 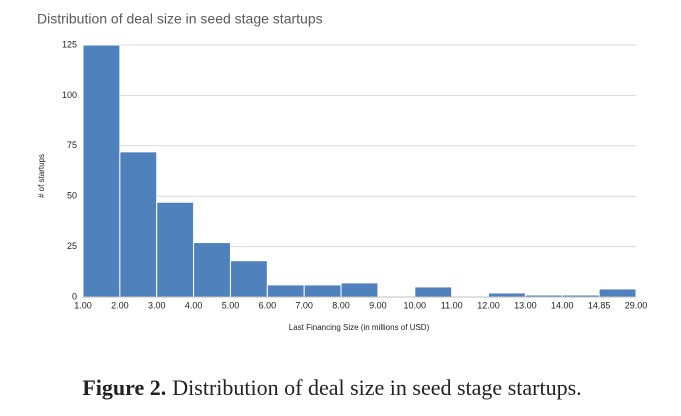 I want to click on x-tick-label: 6.00, so click(x=268, y=305).